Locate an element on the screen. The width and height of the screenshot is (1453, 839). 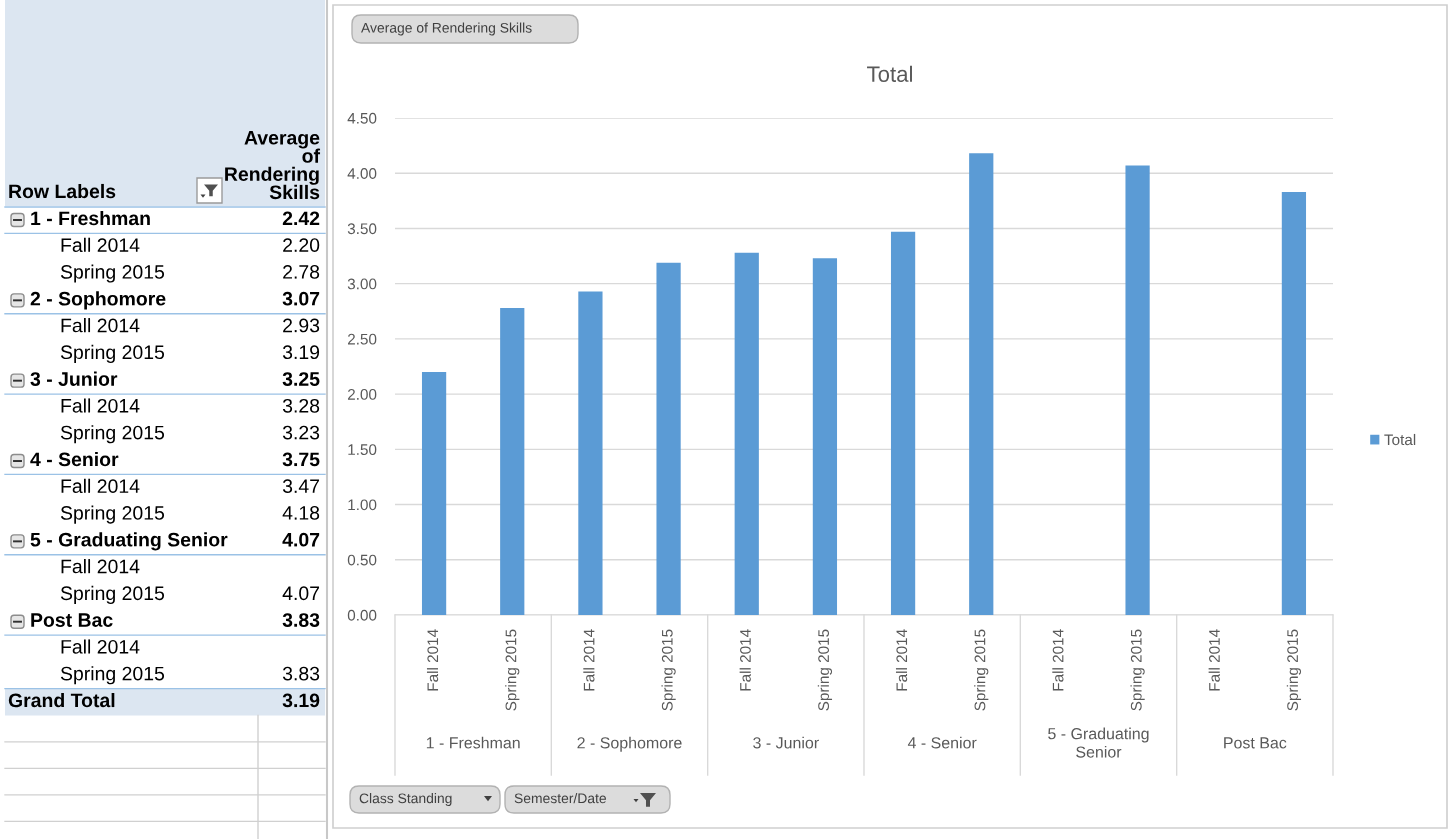
category-label: 1 - Freshman is located at coordinates (90, 218).